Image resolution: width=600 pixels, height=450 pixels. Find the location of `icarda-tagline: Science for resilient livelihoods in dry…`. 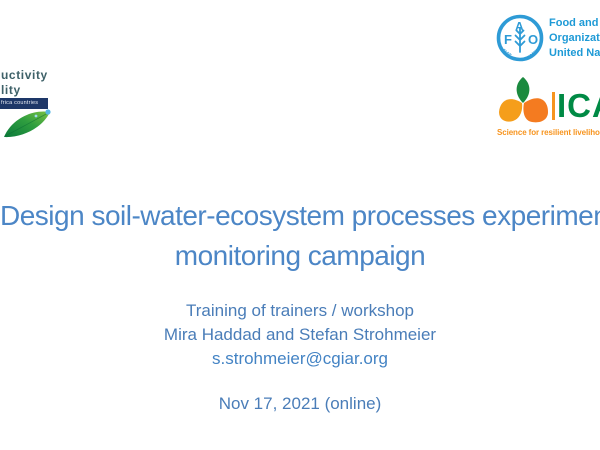

icarda-tagline: Science for resilient livelihoods in dry… is located at coordinates (548, 132).